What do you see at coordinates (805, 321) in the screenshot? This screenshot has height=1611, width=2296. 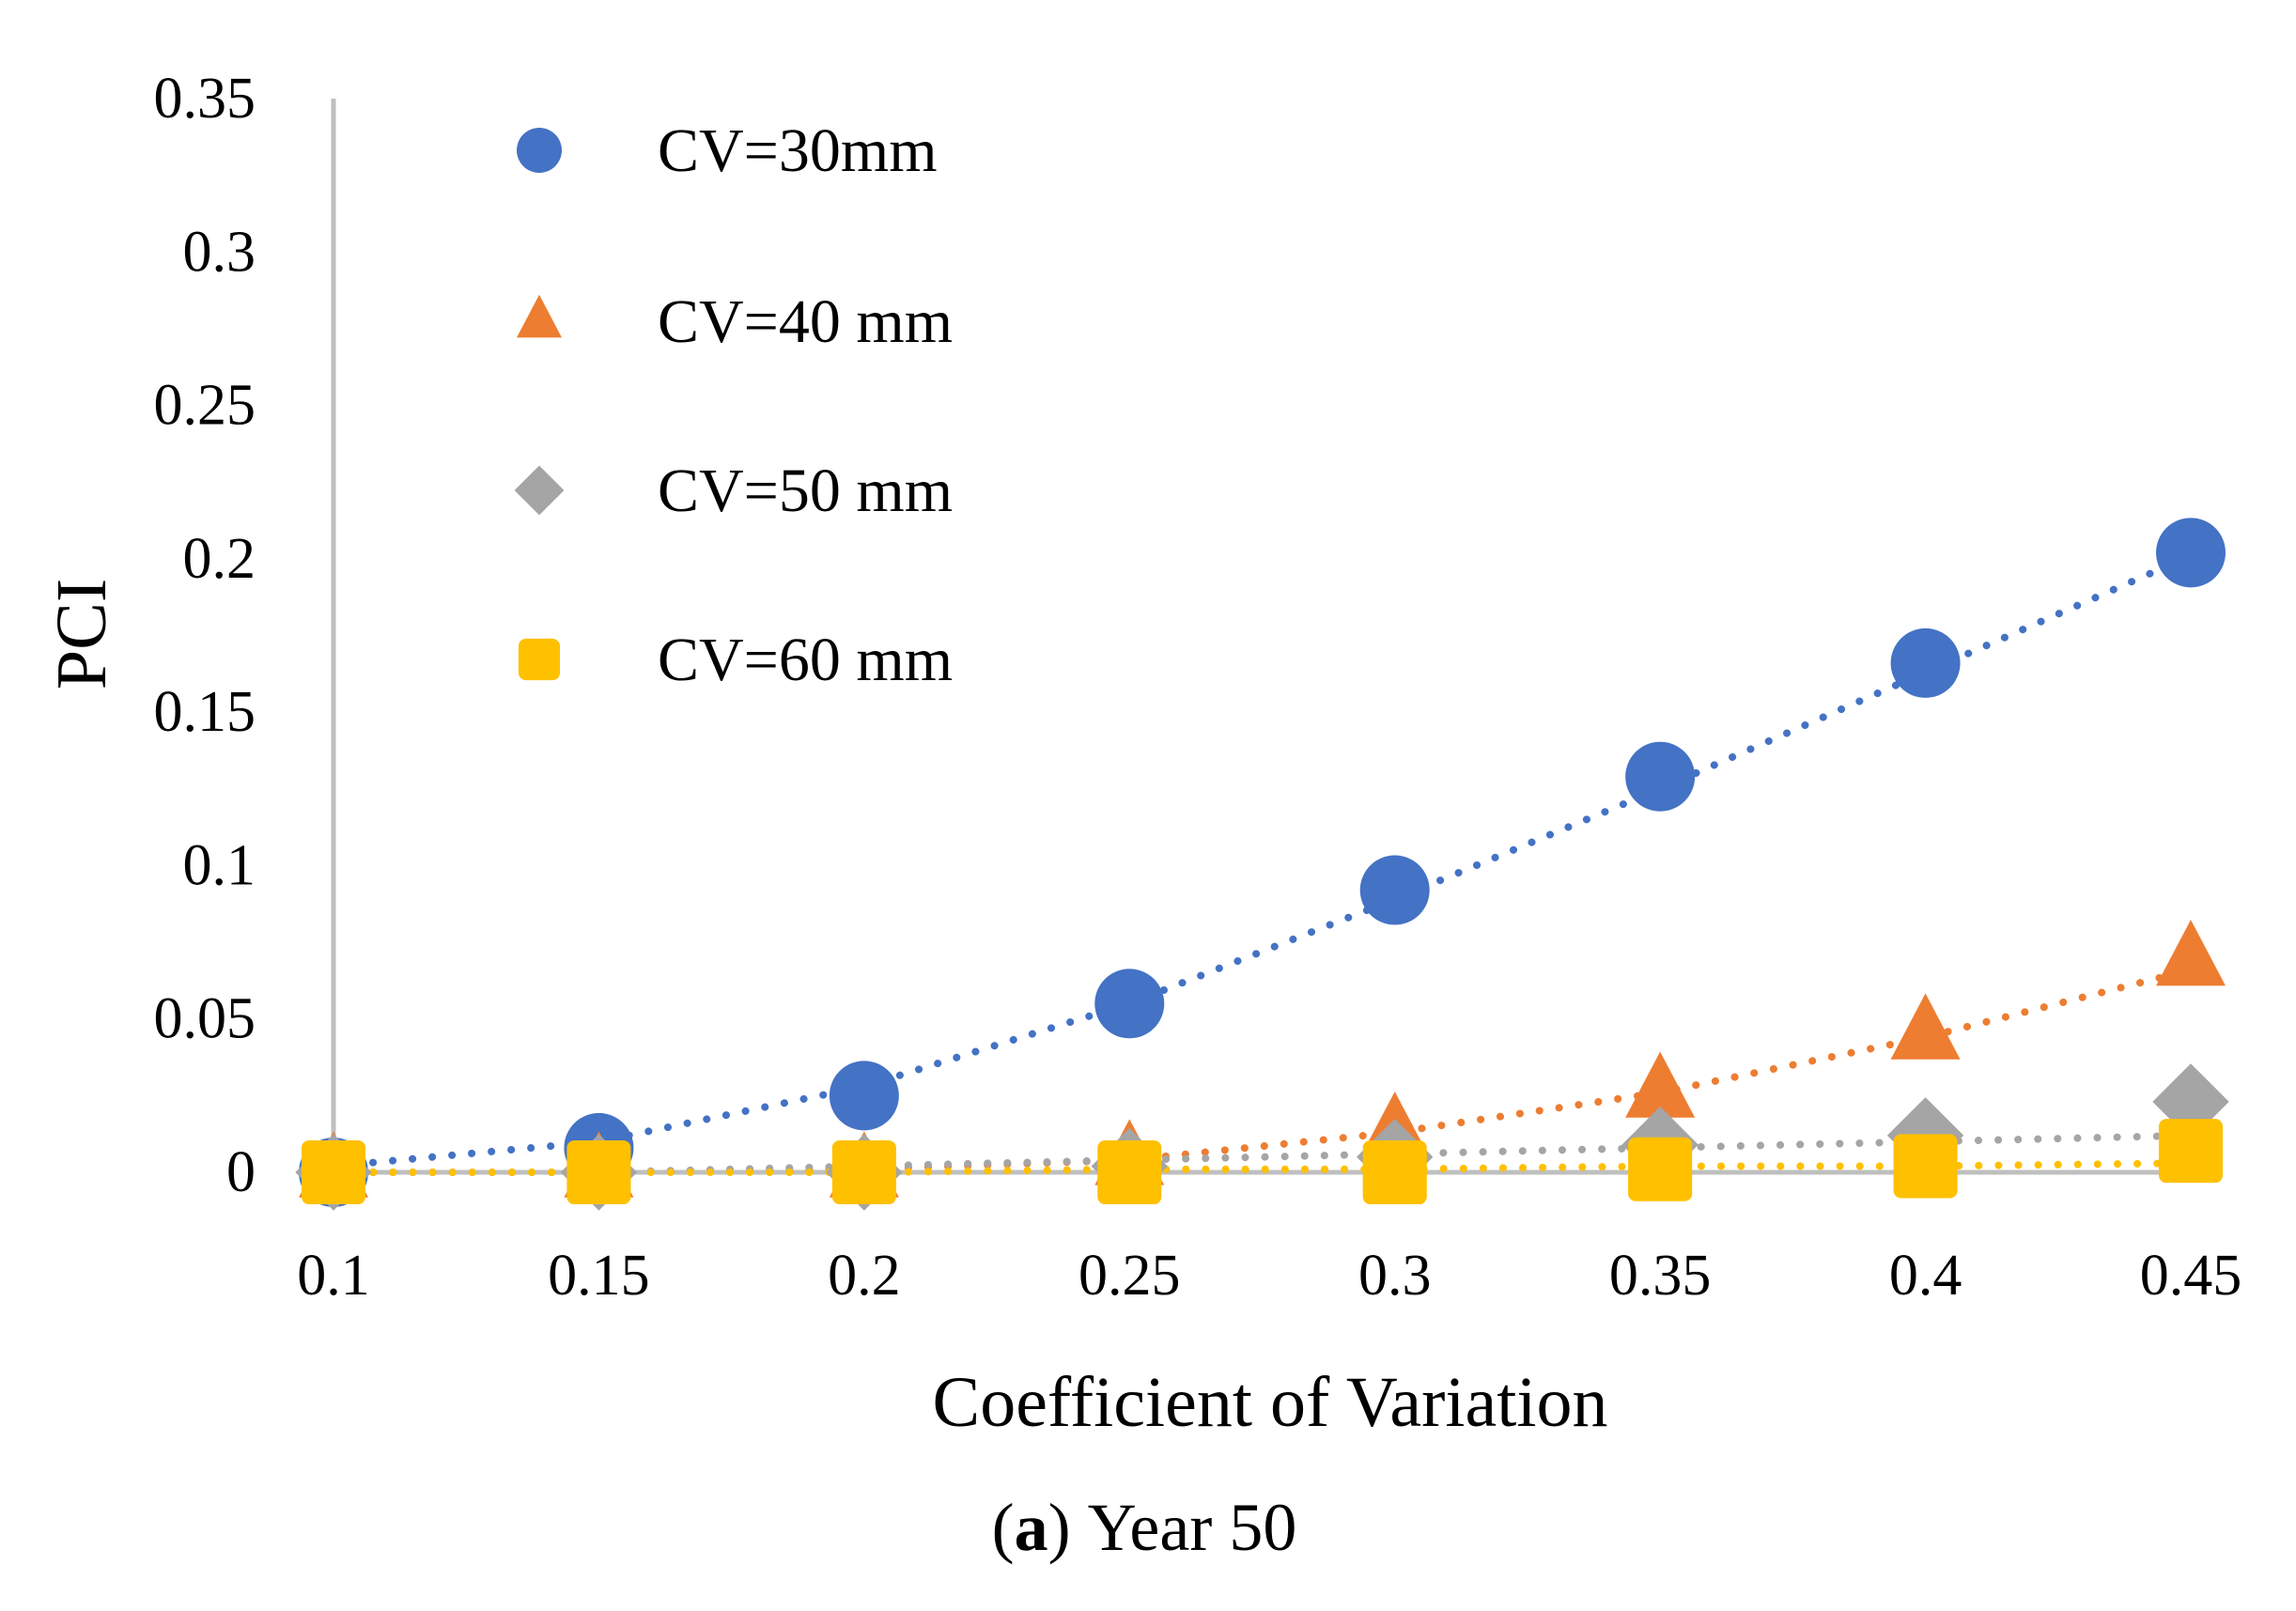 I see `legend-label: CV=40 mm` at bounding box center [805, 321].